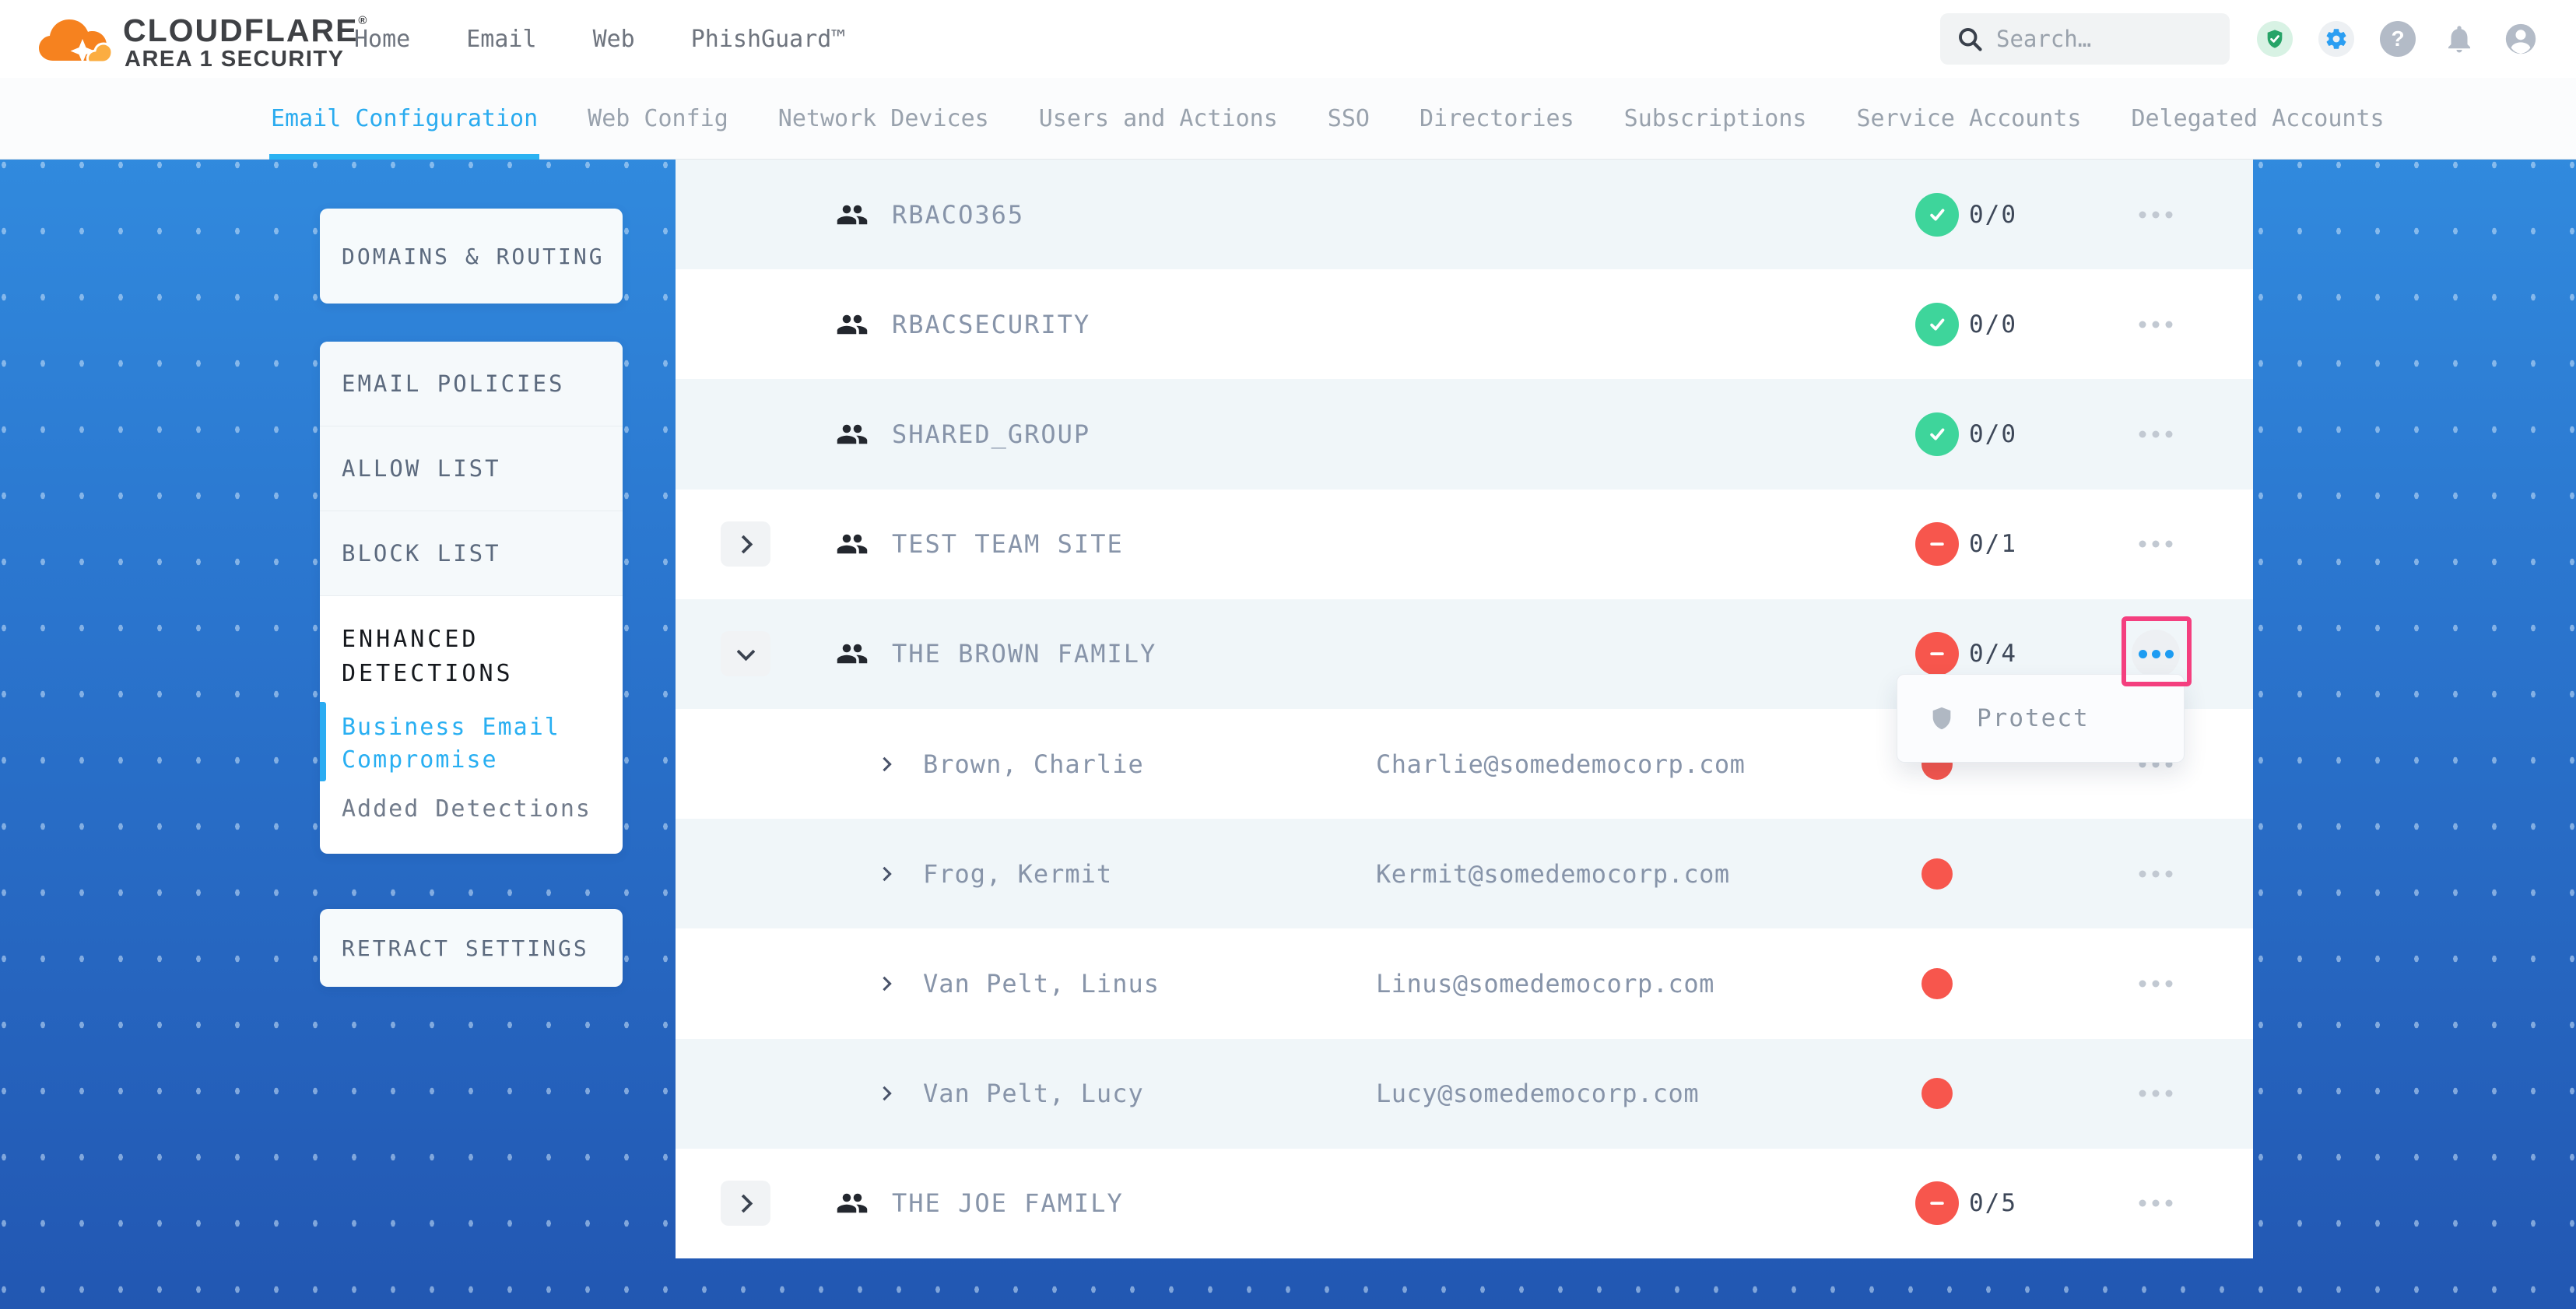  What do you see at coordinates (1993, 1203) in the screenshot?
I see `member-count: 0/5` at bounding box center [1993, 1203].